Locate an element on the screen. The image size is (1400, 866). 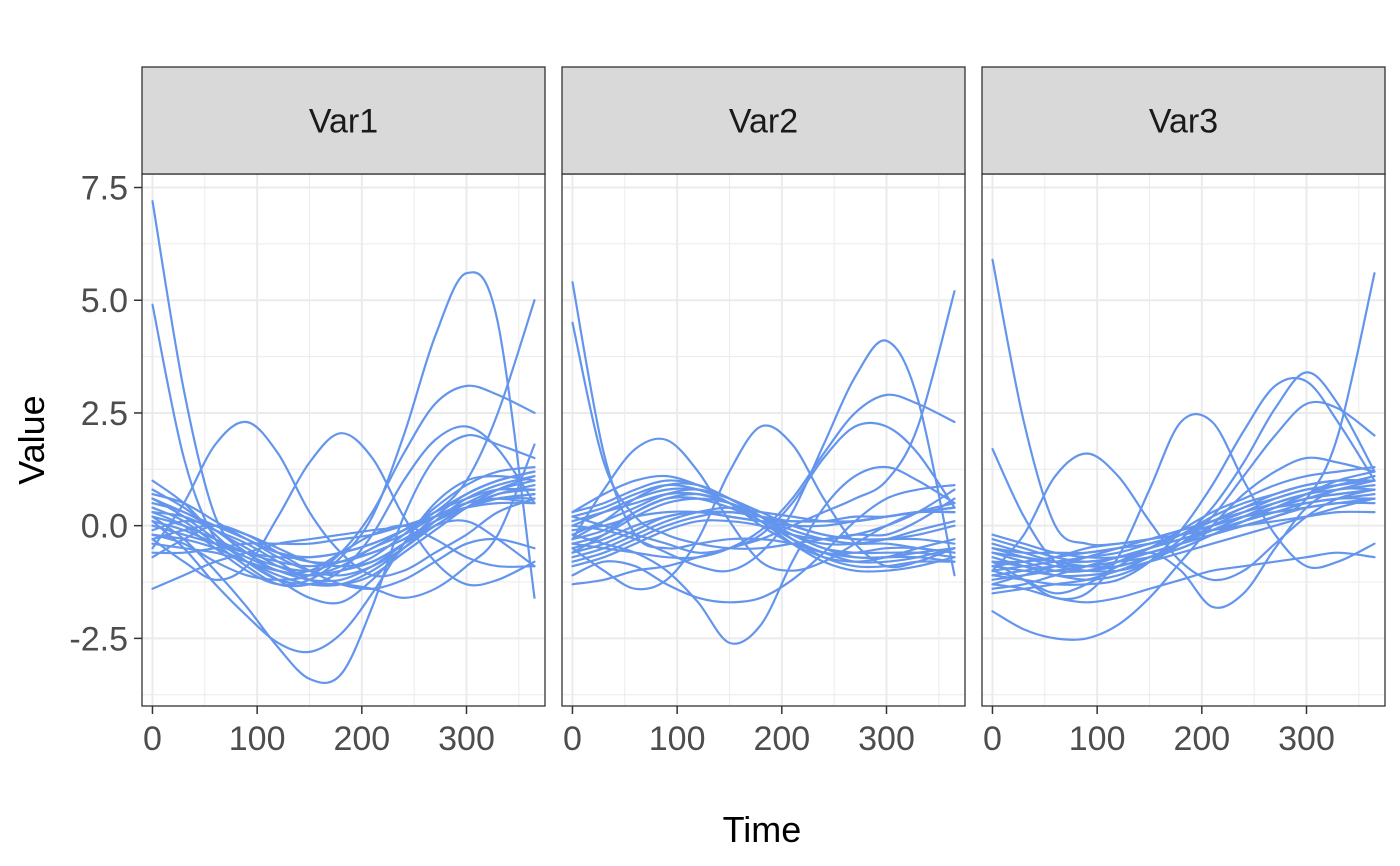
y-tick-label: -2.5 is located at coordinates (98, 639).